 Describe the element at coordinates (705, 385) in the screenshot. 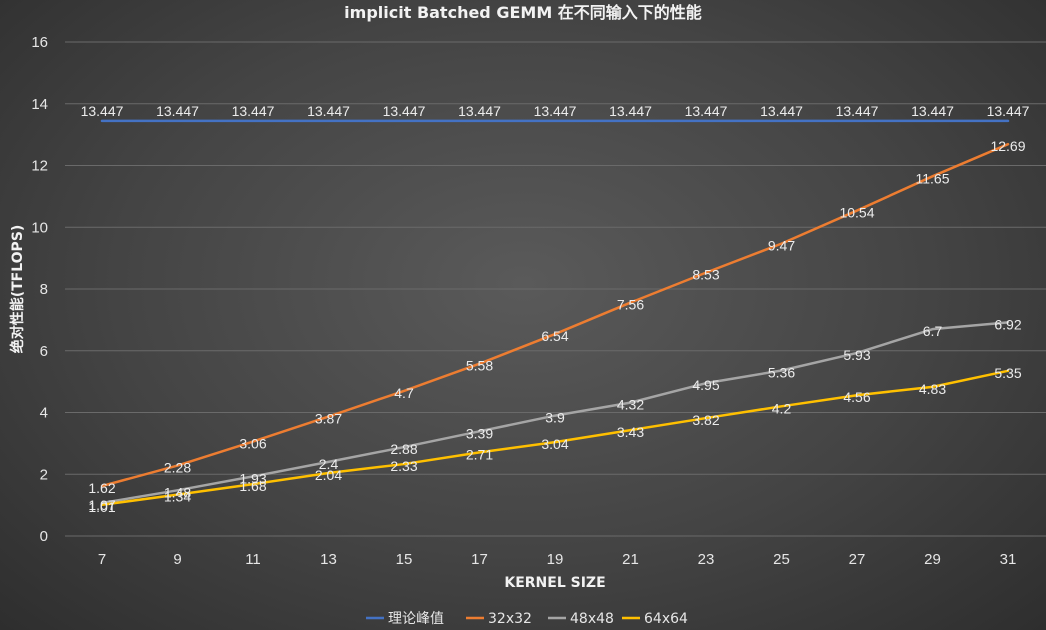

I see `data-label: 4.95` at that location.